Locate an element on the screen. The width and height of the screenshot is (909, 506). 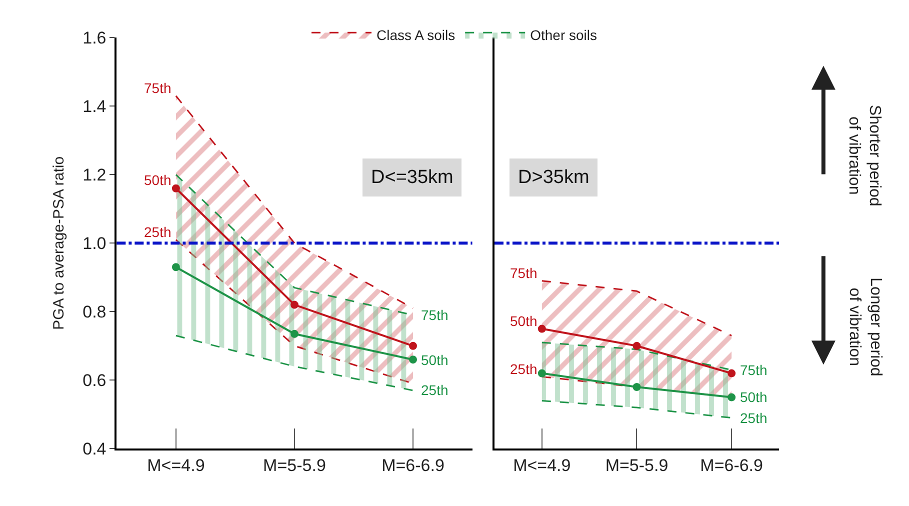
y-tick-label: 0.4 is located at coordinates (94, 449).